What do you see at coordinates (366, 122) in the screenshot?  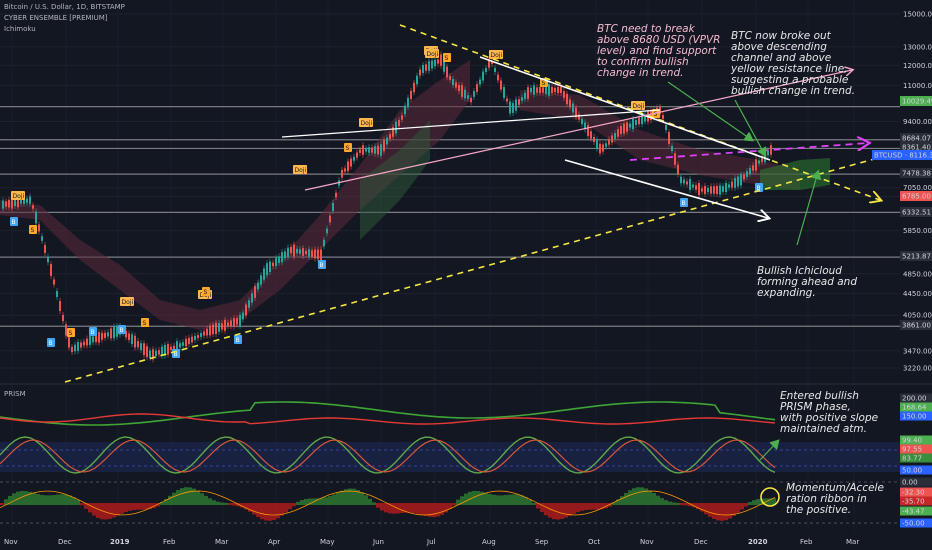 I see `doji-marker` at bounding box center [366, 122].